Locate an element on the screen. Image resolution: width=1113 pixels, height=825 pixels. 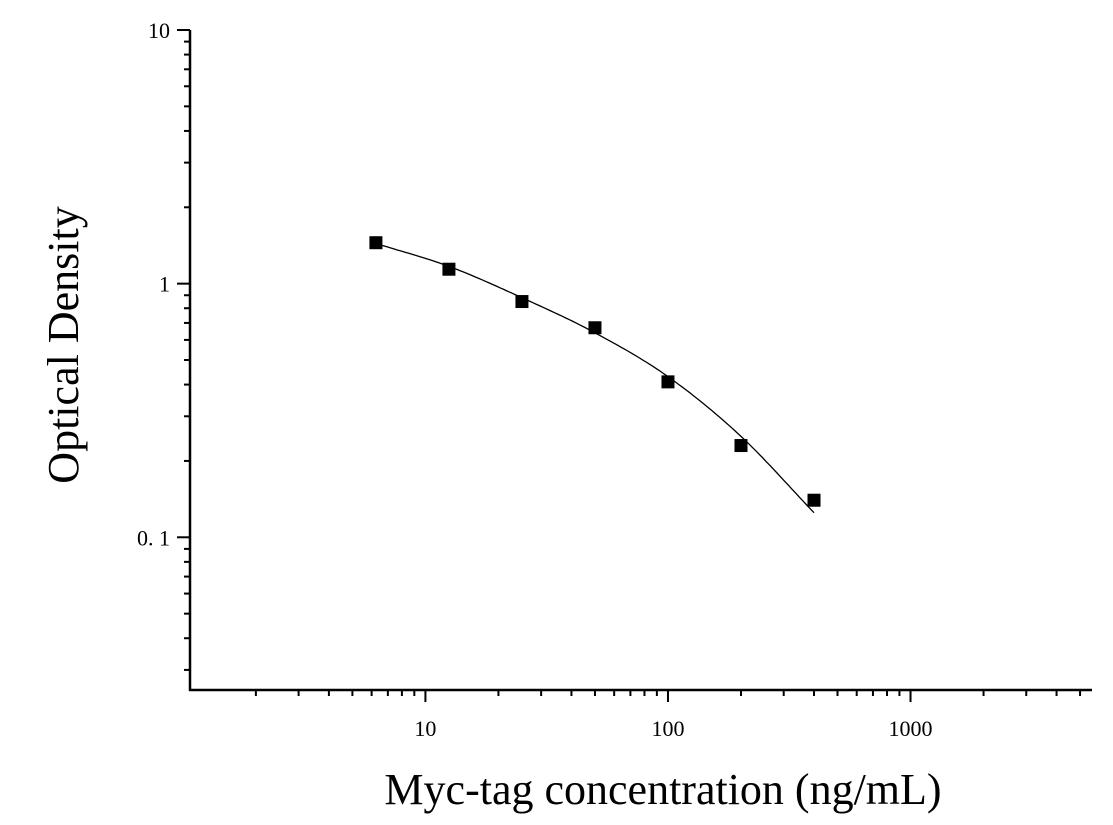
x-tick-label: 1000 is located at coordinates (911, 728).